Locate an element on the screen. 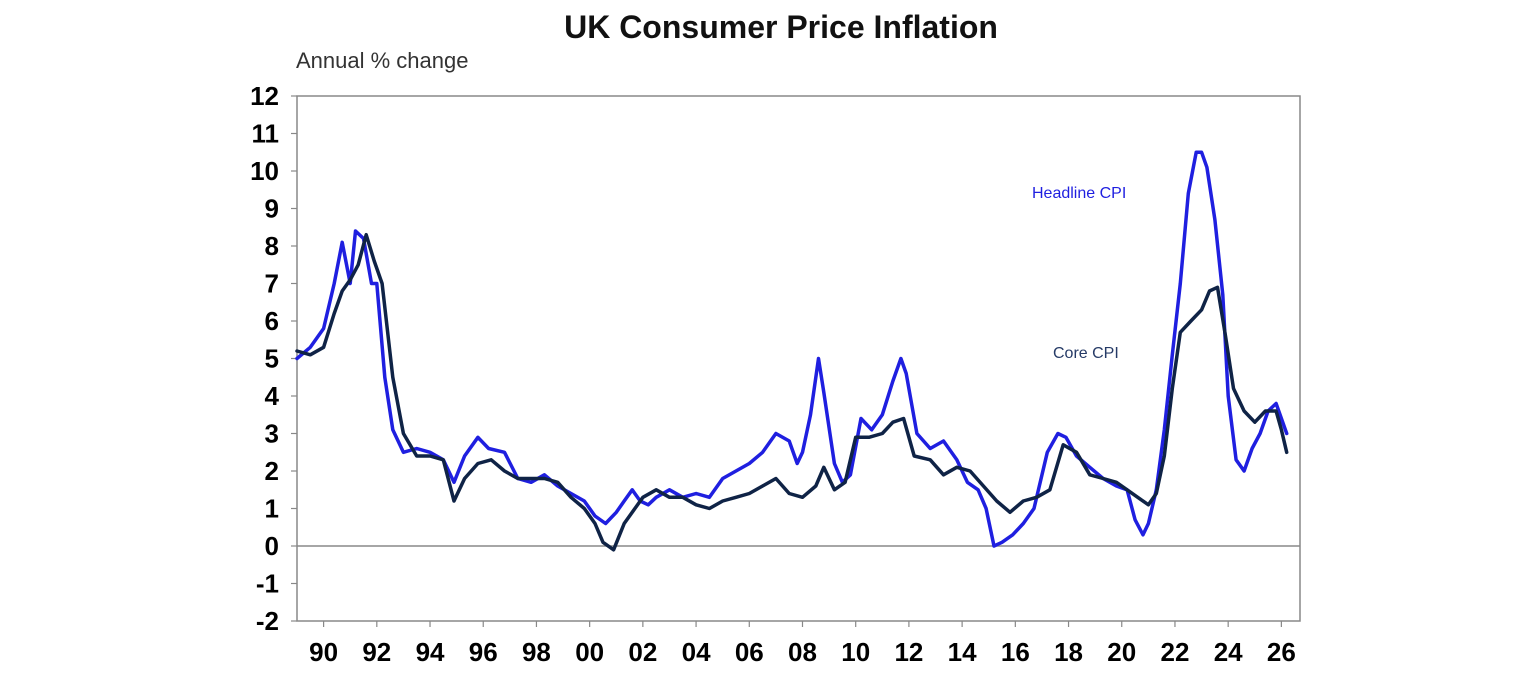 Image resolution: width=1536 pixels, height=680 pixels. x-tick-label: 08 is located at coordinates (802, 652).